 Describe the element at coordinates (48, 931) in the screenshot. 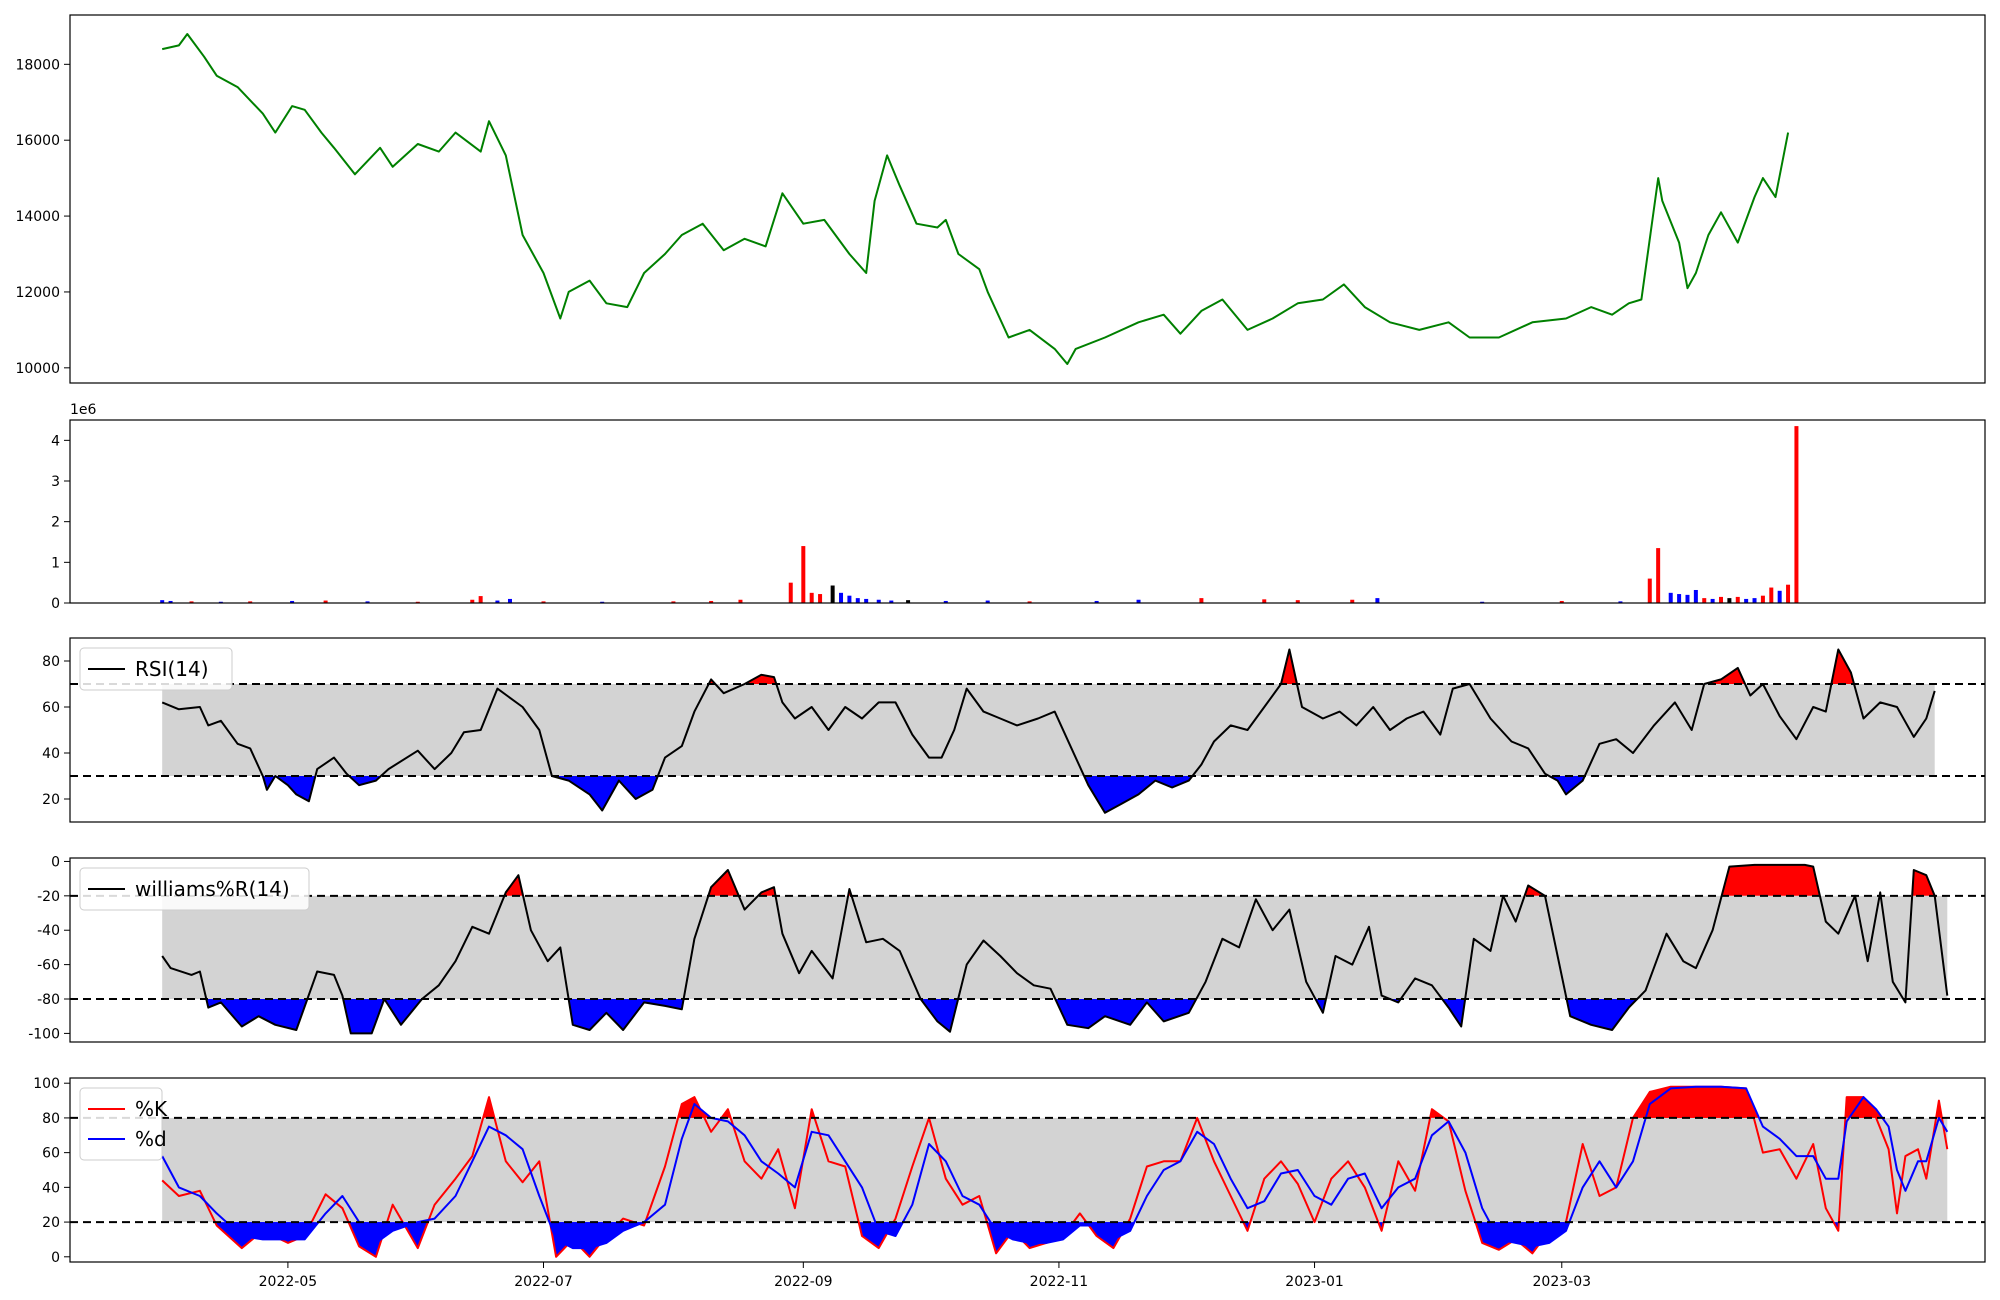

I see `y-tick-label: -40` at that location.